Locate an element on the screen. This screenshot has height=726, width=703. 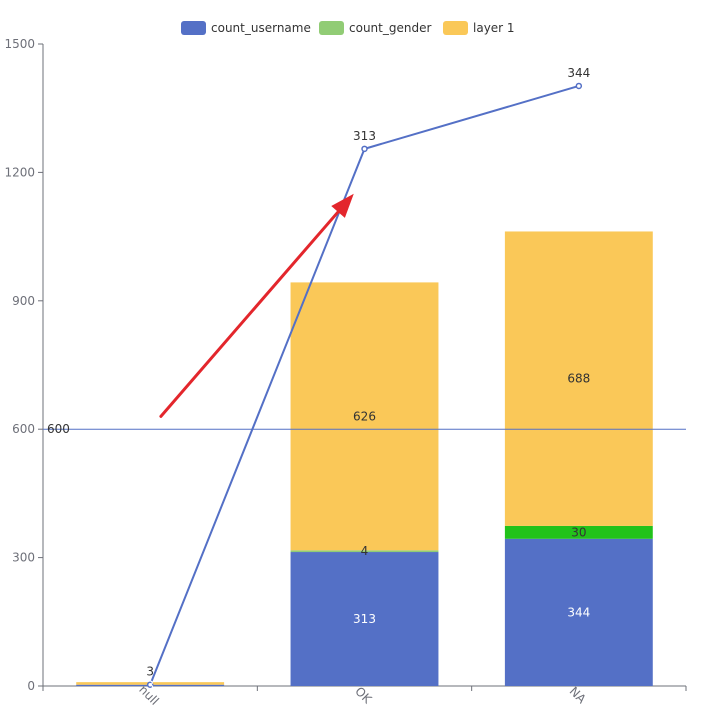
bar-count-gender-na is located at coordinates (578, 532).